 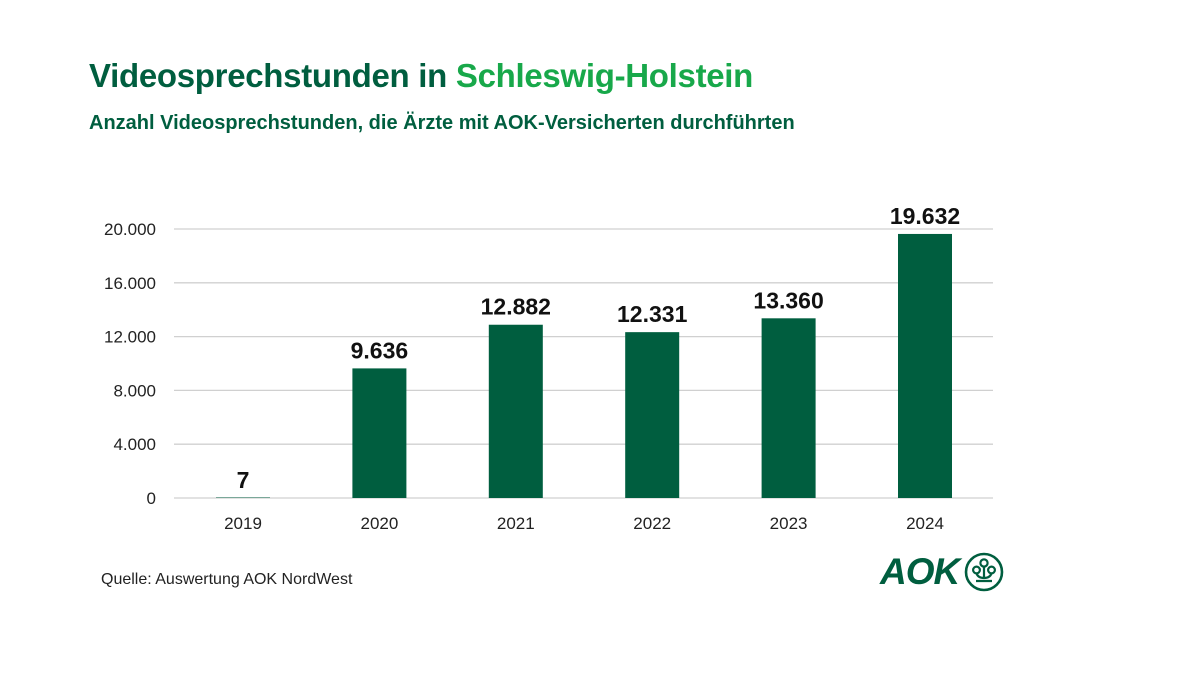 I want to click on y-tick-label: 16.000, so click(x=130, y=283).